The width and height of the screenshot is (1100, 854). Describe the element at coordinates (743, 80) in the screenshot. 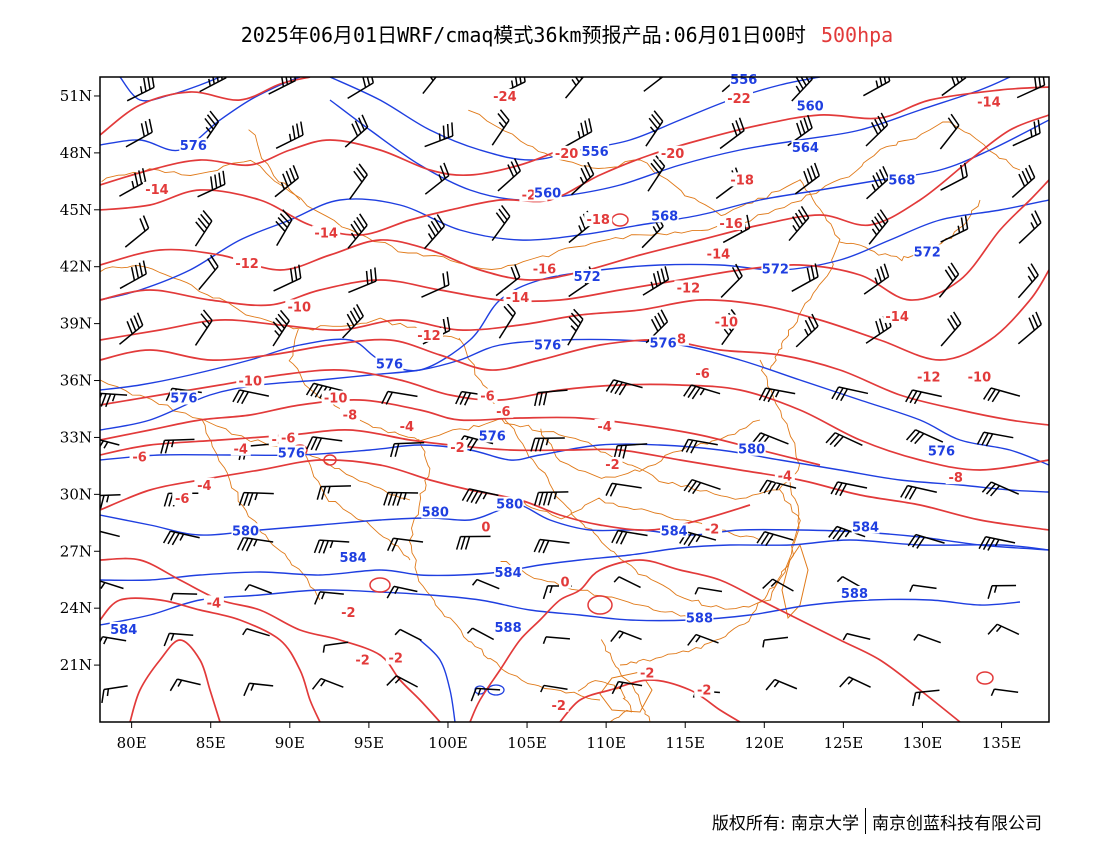

I see `height-label: 556` at that location.